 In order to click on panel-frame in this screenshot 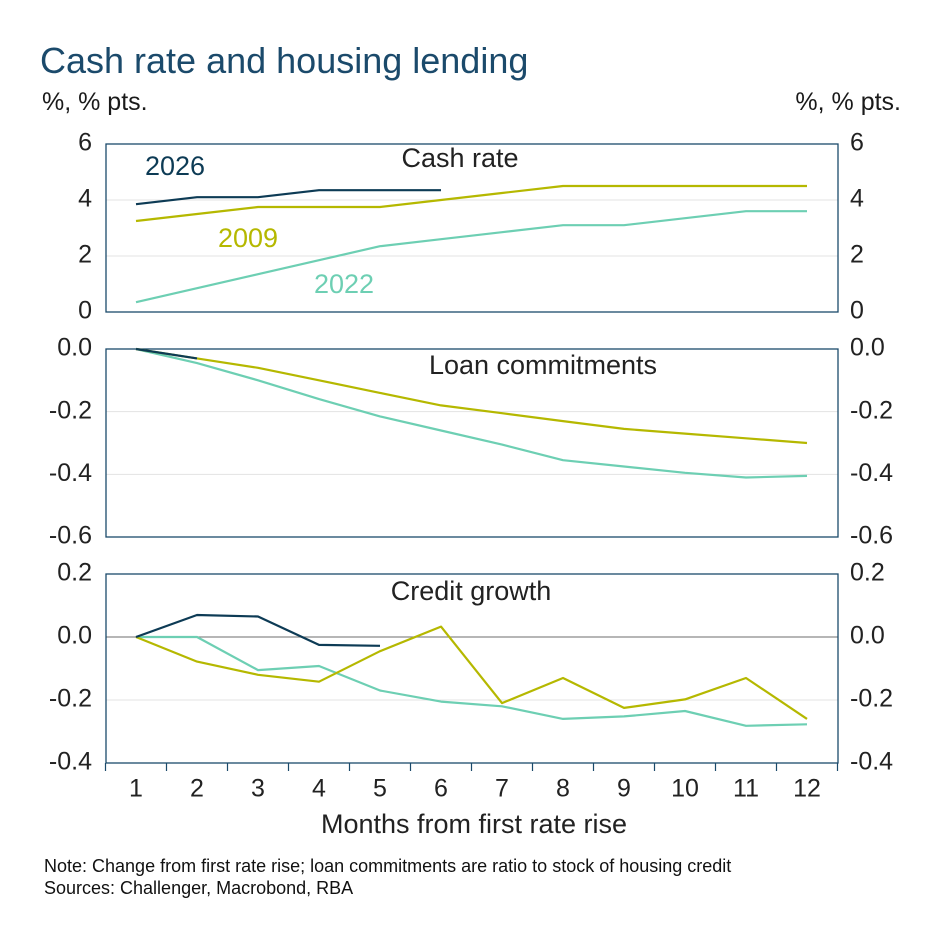, I will do `click(472, 228)`.